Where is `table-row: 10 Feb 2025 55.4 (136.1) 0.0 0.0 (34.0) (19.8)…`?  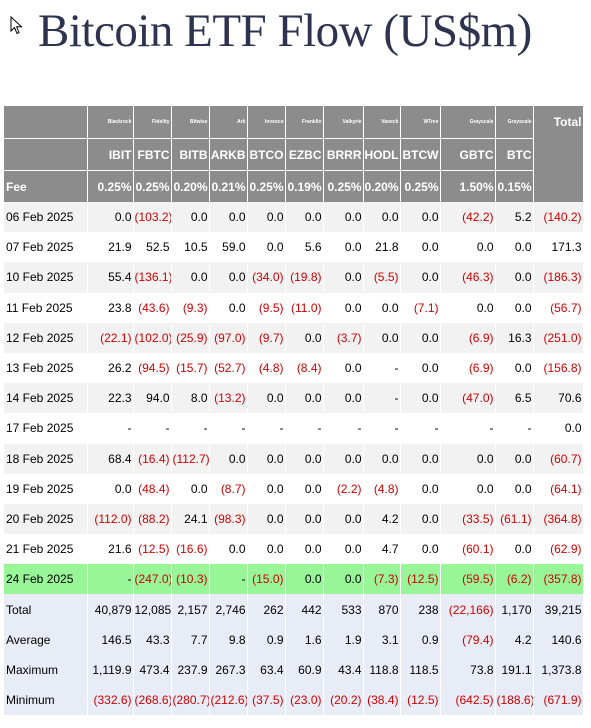 table-row: 10 Feb 2025 55.4 (136.1) 0.0 0.0 (34.0) (19.8)… is located at coordinates (294, 277).